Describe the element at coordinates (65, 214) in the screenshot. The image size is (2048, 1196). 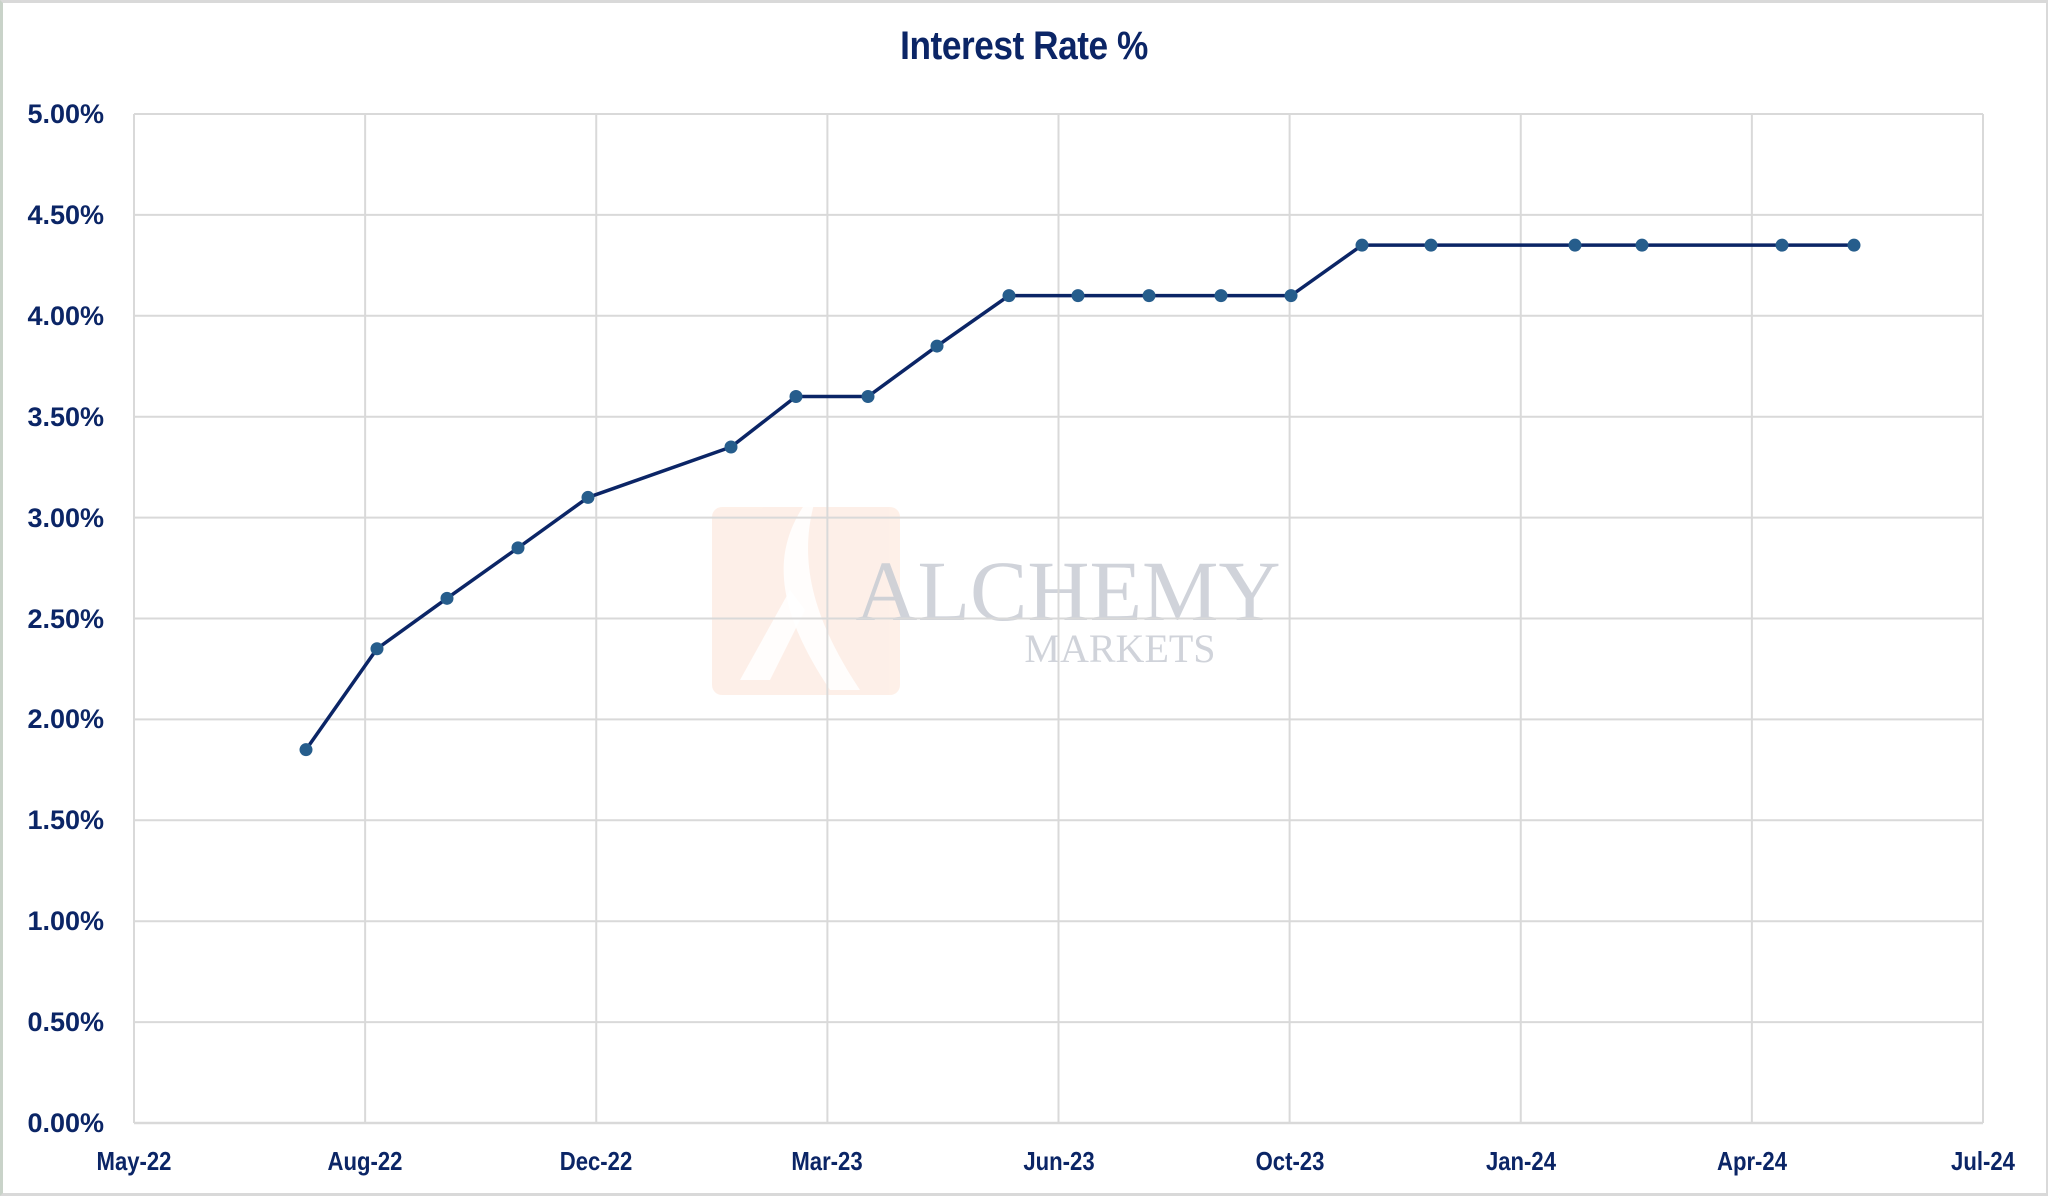
I see `y-tick-label: 4.50%` at that location.